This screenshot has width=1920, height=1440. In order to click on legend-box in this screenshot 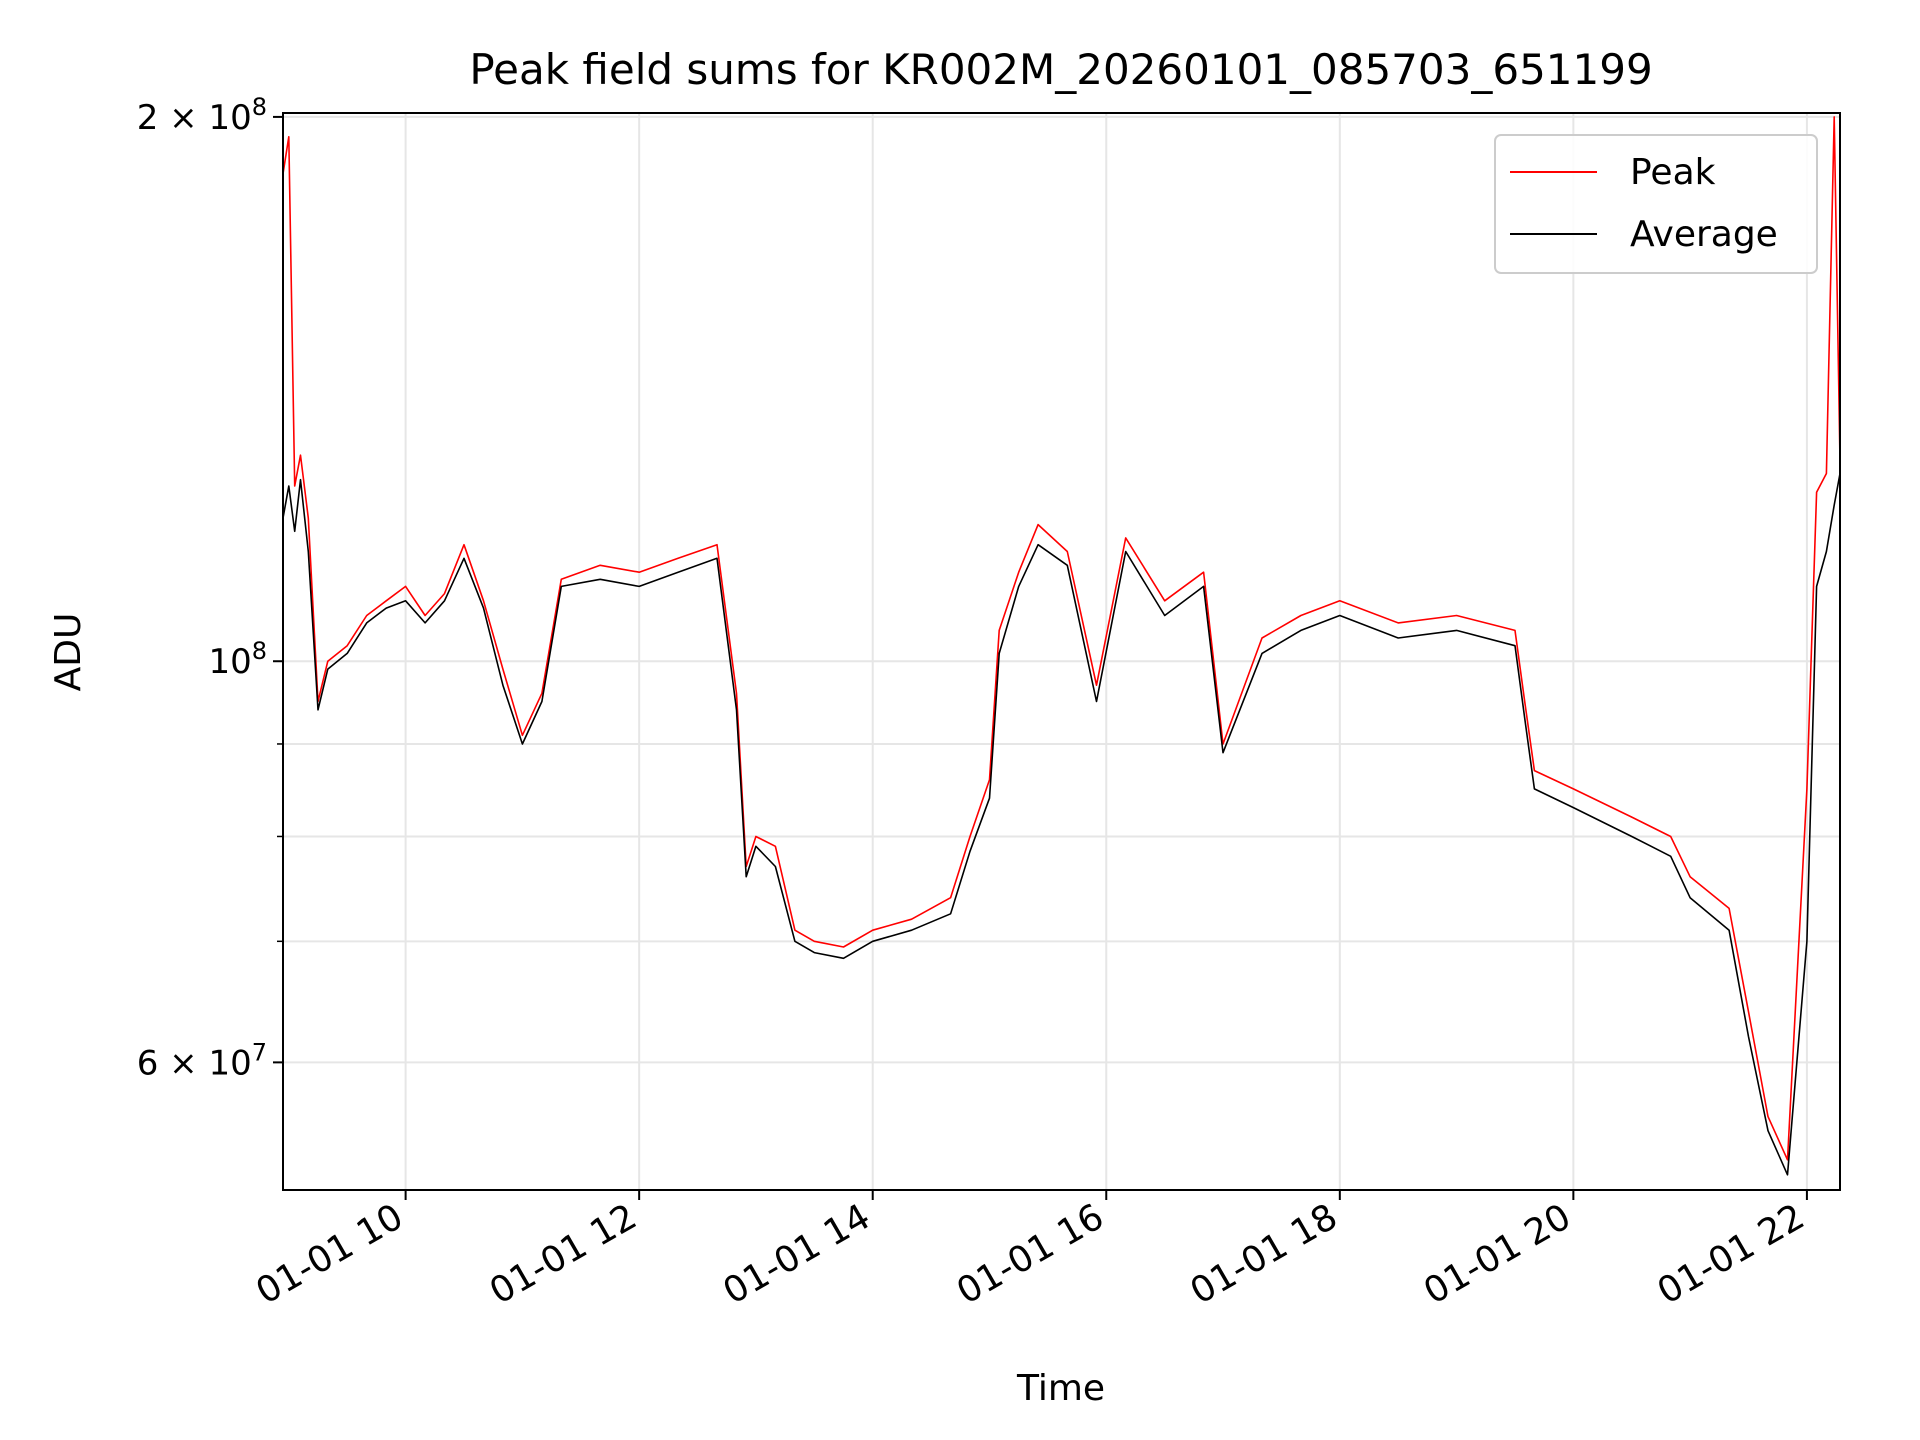, I will do `click(1656, 204)`.